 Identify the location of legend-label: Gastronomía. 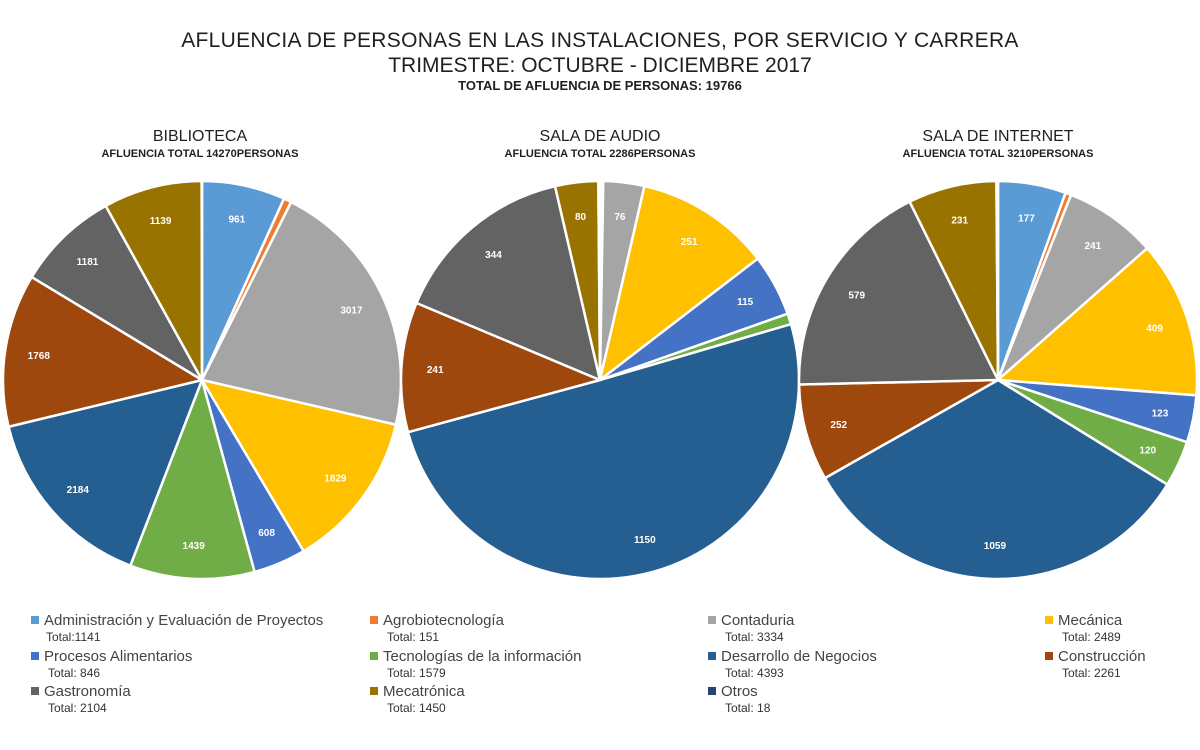
(87, 691).